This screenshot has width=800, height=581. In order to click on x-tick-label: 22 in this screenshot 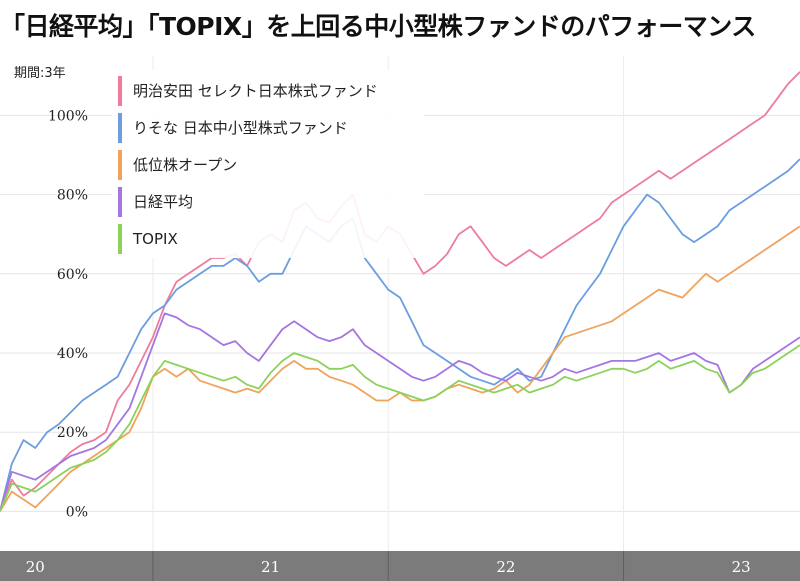, I will do `click(505, 567)`.